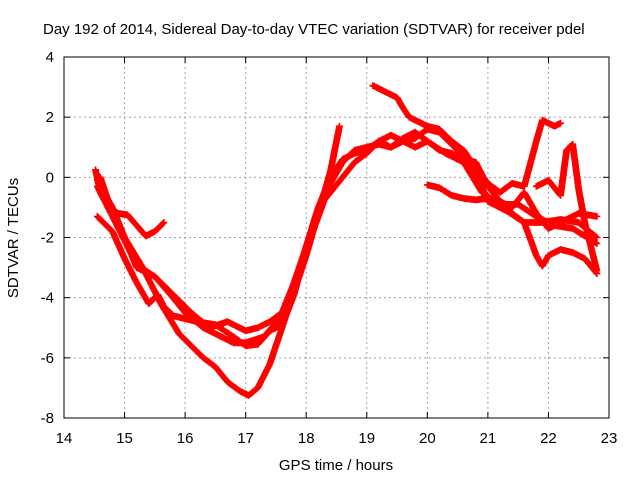  Describe the element at coordinates (13, 238) in the screenshot. I see `y-axis-label: SDTVAR / TECUs` at that location.